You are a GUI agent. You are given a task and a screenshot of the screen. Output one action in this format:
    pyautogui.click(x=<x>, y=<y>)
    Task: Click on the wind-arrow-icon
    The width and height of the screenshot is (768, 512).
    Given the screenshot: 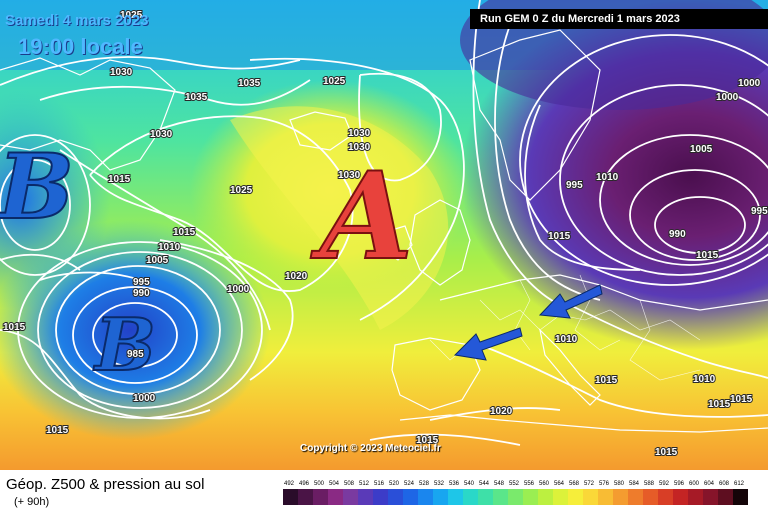 What is the action you would take?
    pyautogui.click(x=528, y=322)
    